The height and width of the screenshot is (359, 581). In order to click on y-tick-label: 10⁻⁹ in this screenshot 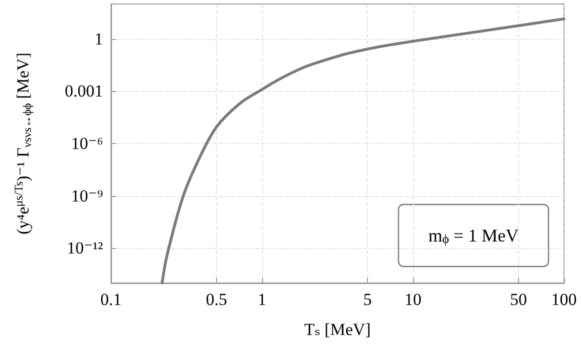, I will do `click(87, 196)`.